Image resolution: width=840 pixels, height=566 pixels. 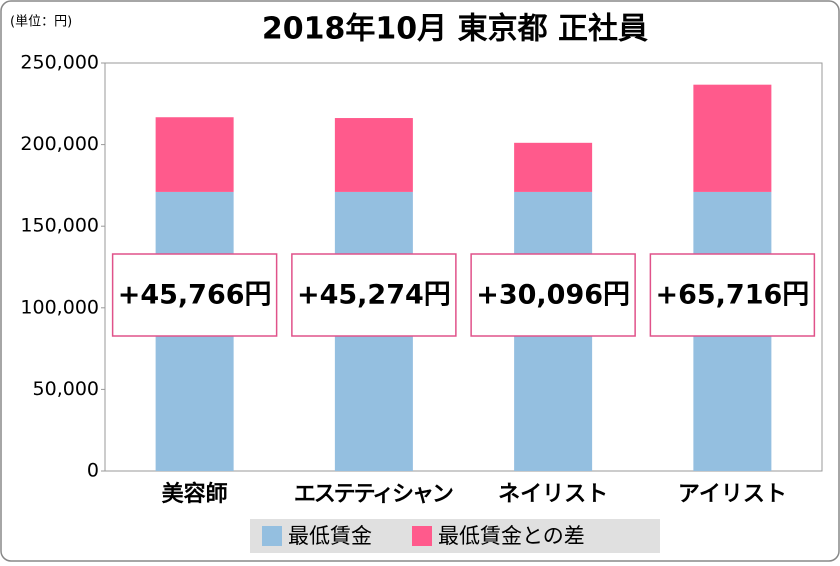 I want to click on value-label: +30,096円, so click(x=553, y=295).